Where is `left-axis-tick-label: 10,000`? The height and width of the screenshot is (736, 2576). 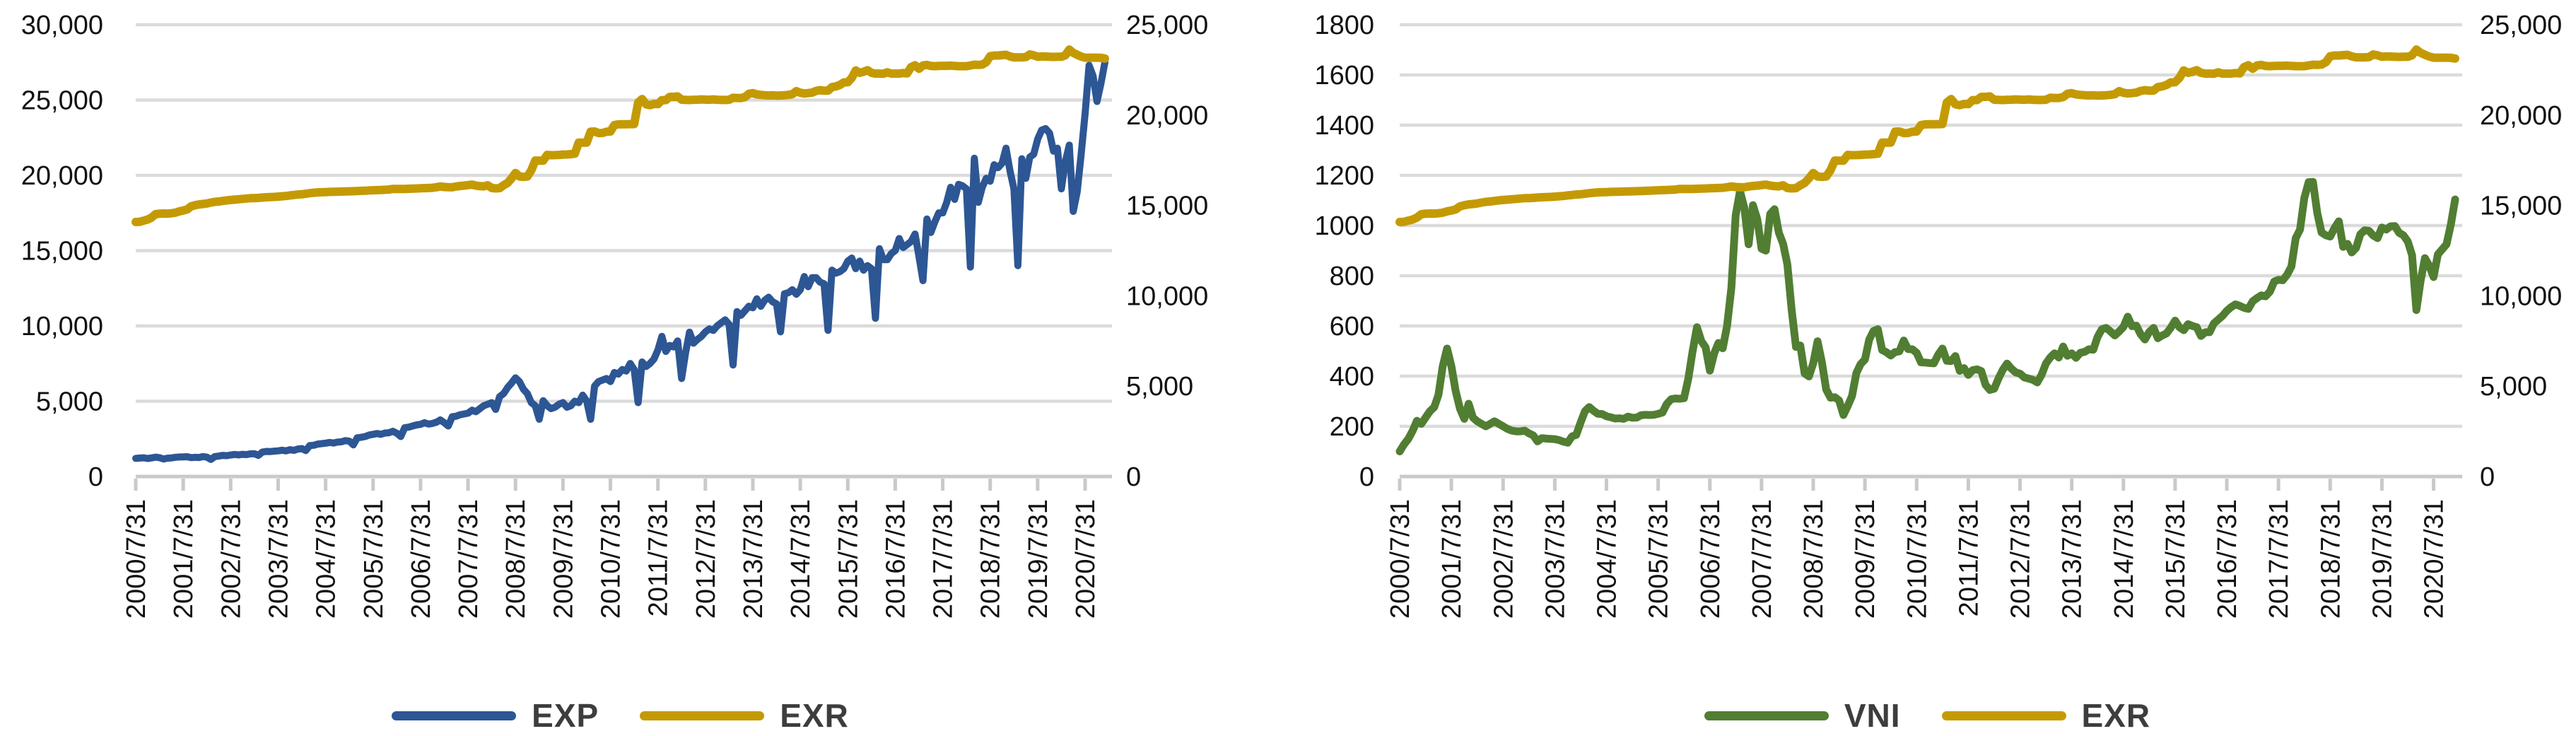 left-axis-tick-label: 10,000 is located at coordinates (62, 326).